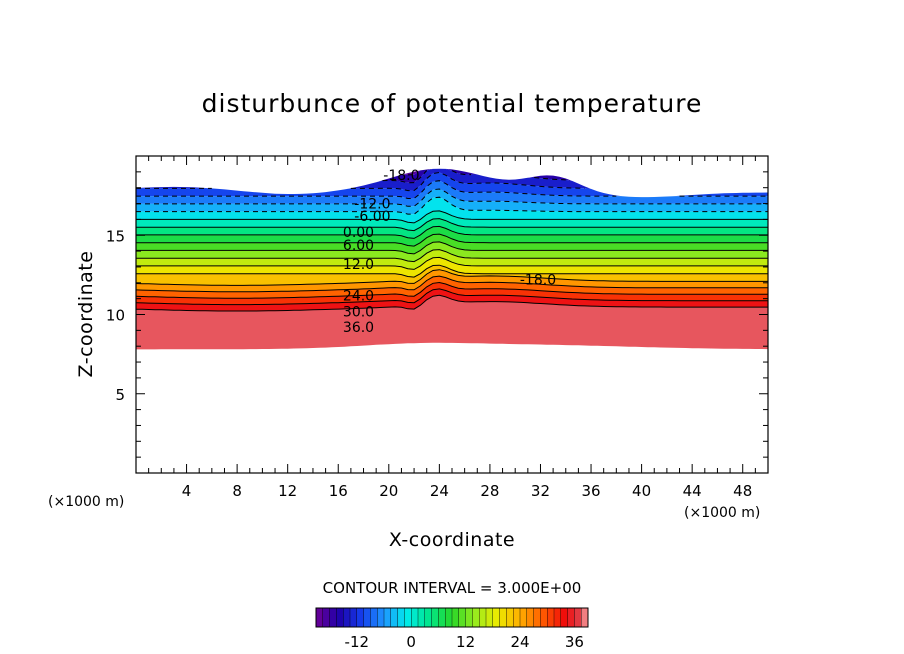  Describe the element at coordinates (237, 491) in the screenshot. I see `x-tick-label: 8` at that location.